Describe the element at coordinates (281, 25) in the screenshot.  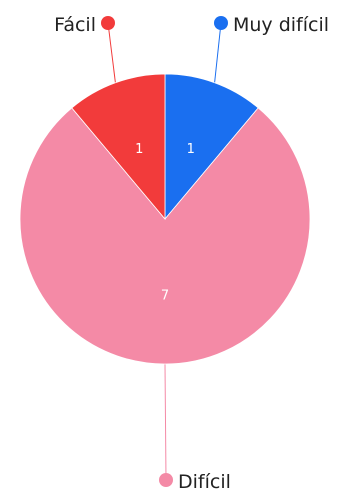
I see `category-label-muy-dificil: Muy difícil` at that location.